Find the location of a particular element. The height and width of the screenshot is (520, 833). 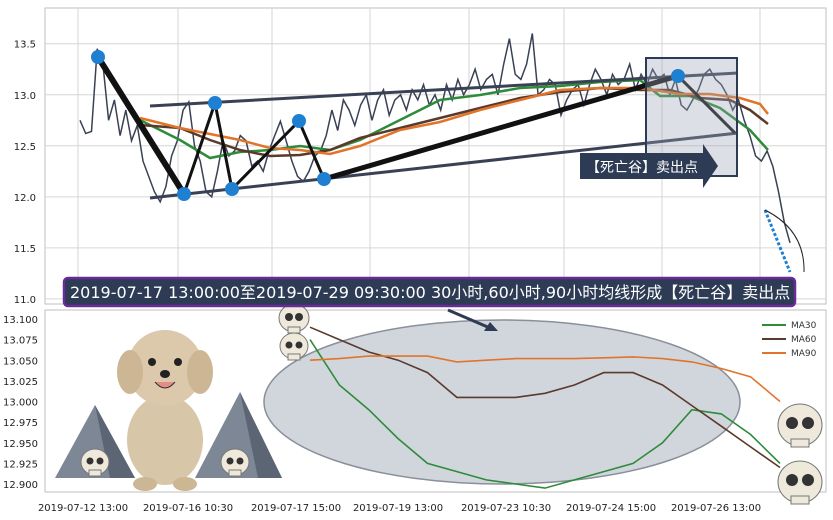

dog-body is located at coordinates (165, 440).